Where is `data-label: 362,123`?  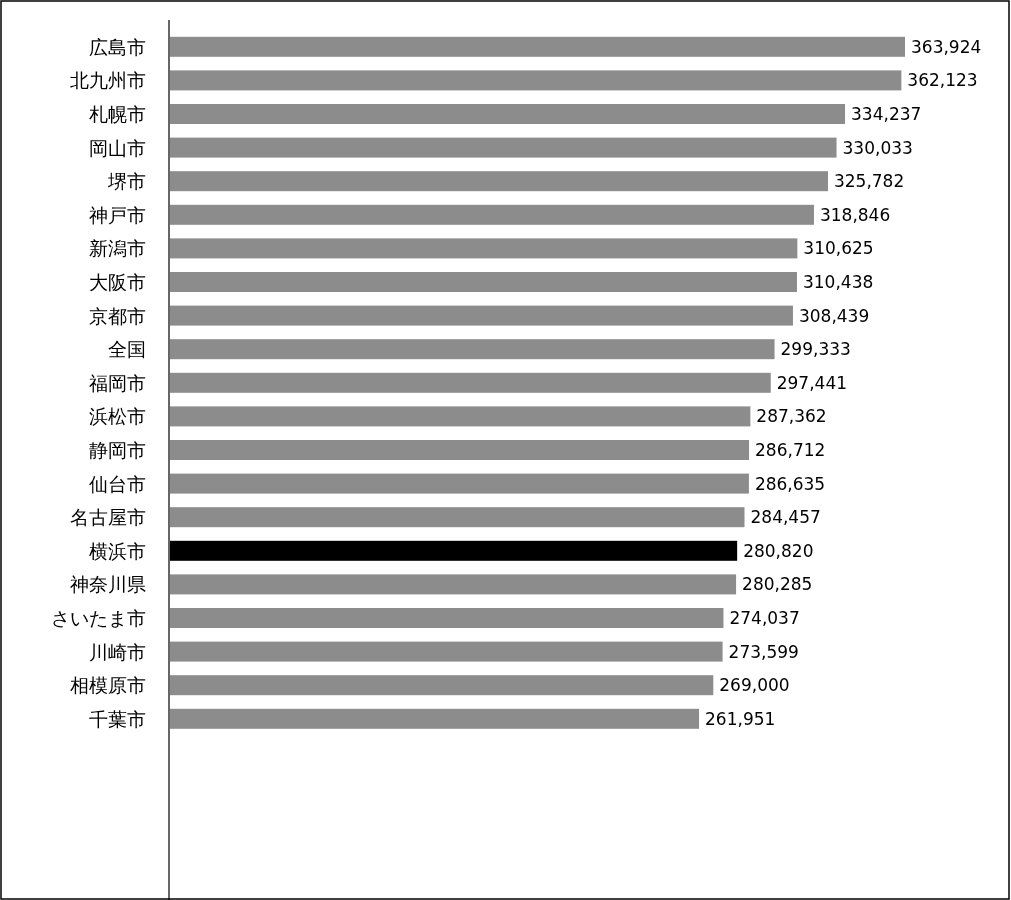
data-label: 362,123 is located at coordinates (942, 80).